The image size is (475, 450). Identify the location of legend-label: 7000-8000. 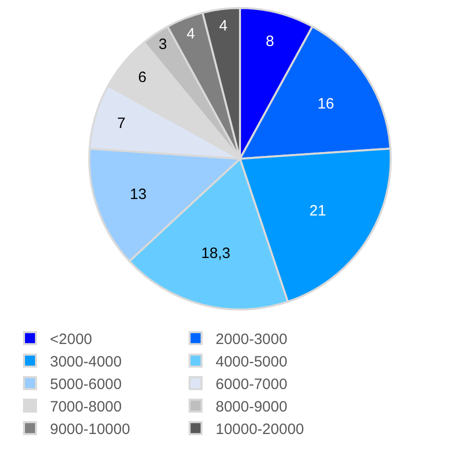
(86, 407).